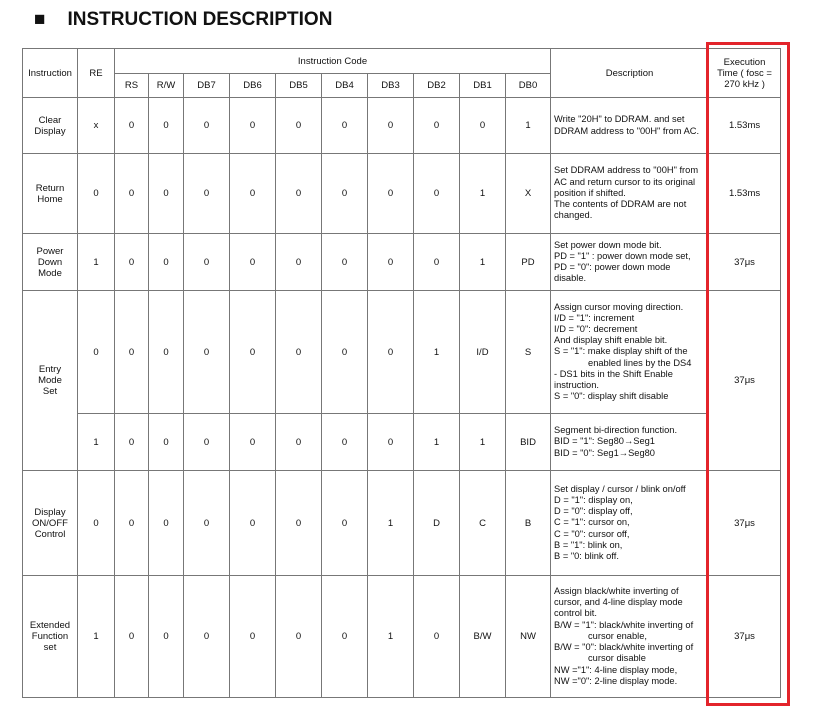  Describe the element at coordinates (592, 522) in the screenshot. I see `description-line: C = "1": cursor on,` at that location.